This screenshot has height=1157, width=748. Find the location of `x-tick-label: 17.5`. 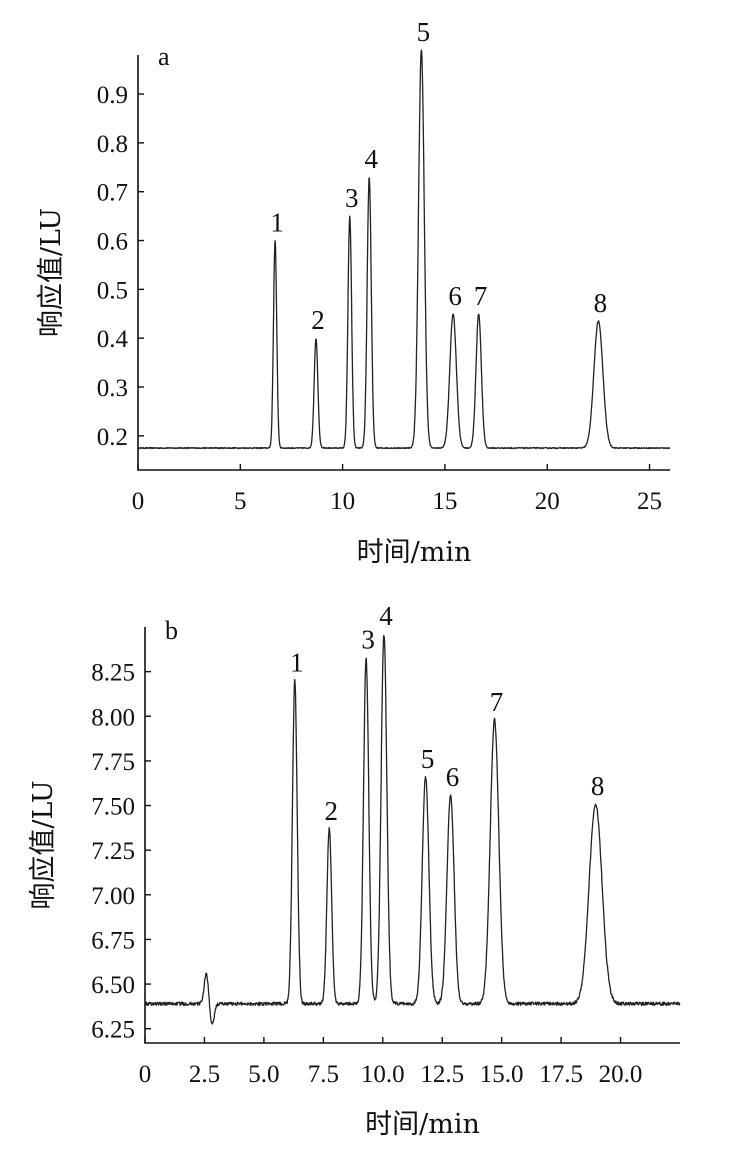

x-tick-label: 17.5 is located at coordinates (561, 1074).